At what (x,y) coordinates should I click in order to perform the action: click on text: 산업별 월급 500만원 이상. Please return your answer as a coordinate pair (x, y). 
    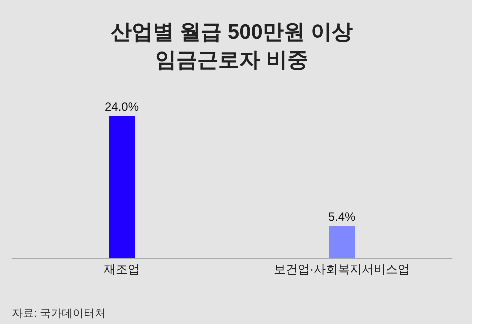
    Looking at the image, I should click on (232, 32).